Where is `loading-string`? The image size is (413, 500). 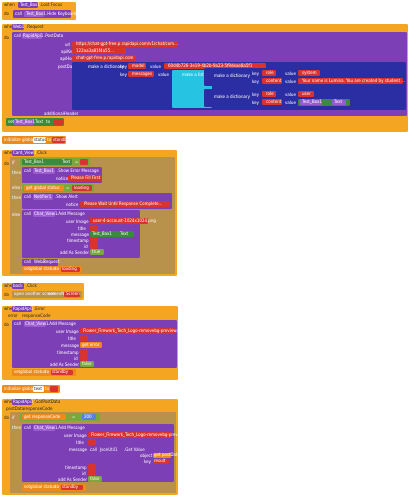
loading-string is located at coordinates (82, 188).